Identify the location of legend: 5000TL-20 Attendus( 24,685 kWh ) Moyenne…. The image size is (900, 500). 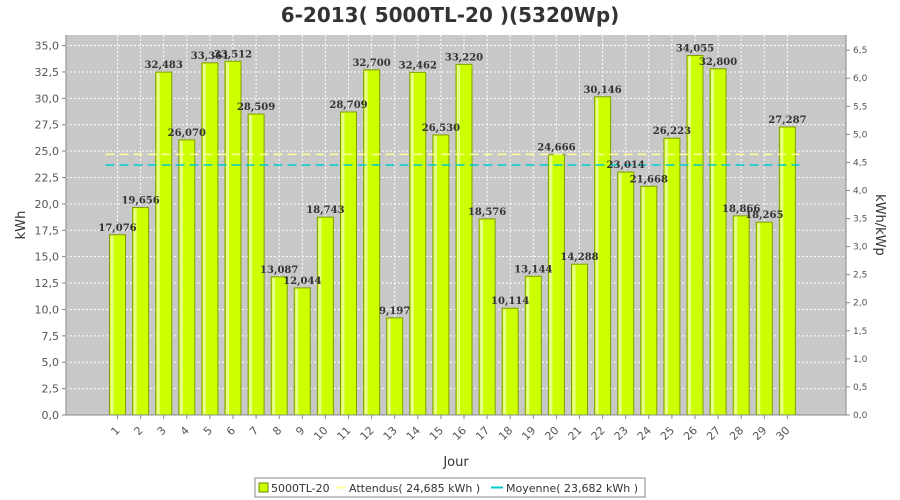
(450, 487).